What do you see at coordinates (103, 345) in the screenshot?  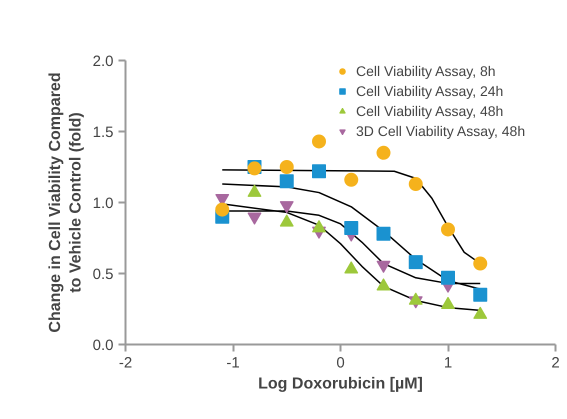 I see `y-tick-label: 0.0` at bounding box center [103, 345].